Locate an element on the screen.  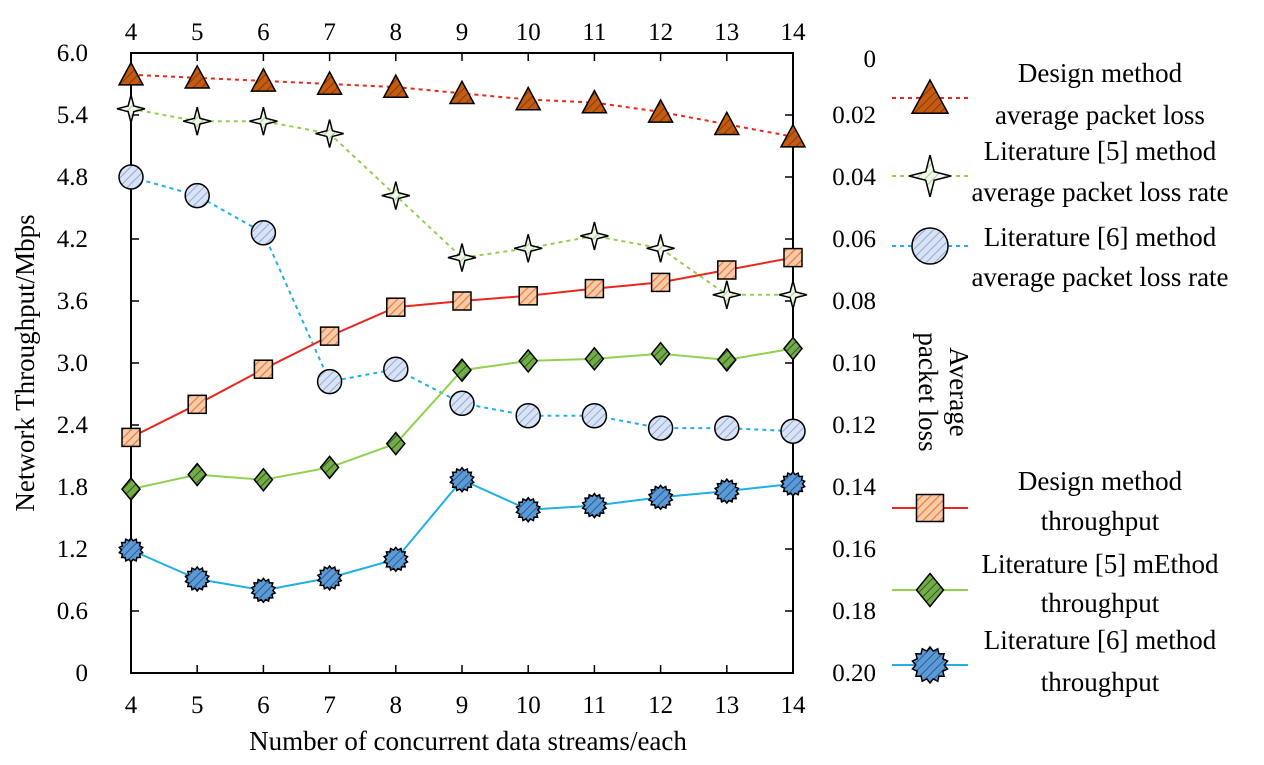
y-left-tick-label: 4.8 is located at coordinates (72, 177).